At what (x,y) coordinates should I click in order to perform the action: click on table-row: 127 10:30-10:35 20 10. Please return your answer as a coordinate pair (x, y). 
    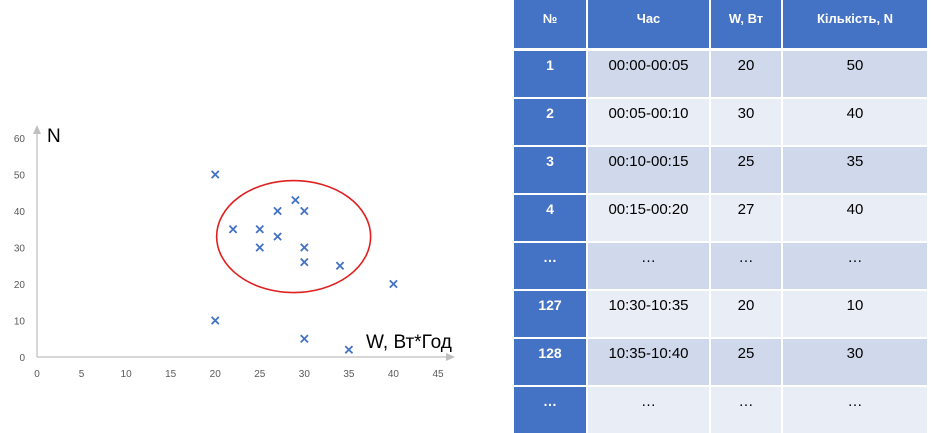
    Looking at the image, I should click on (721, 314).